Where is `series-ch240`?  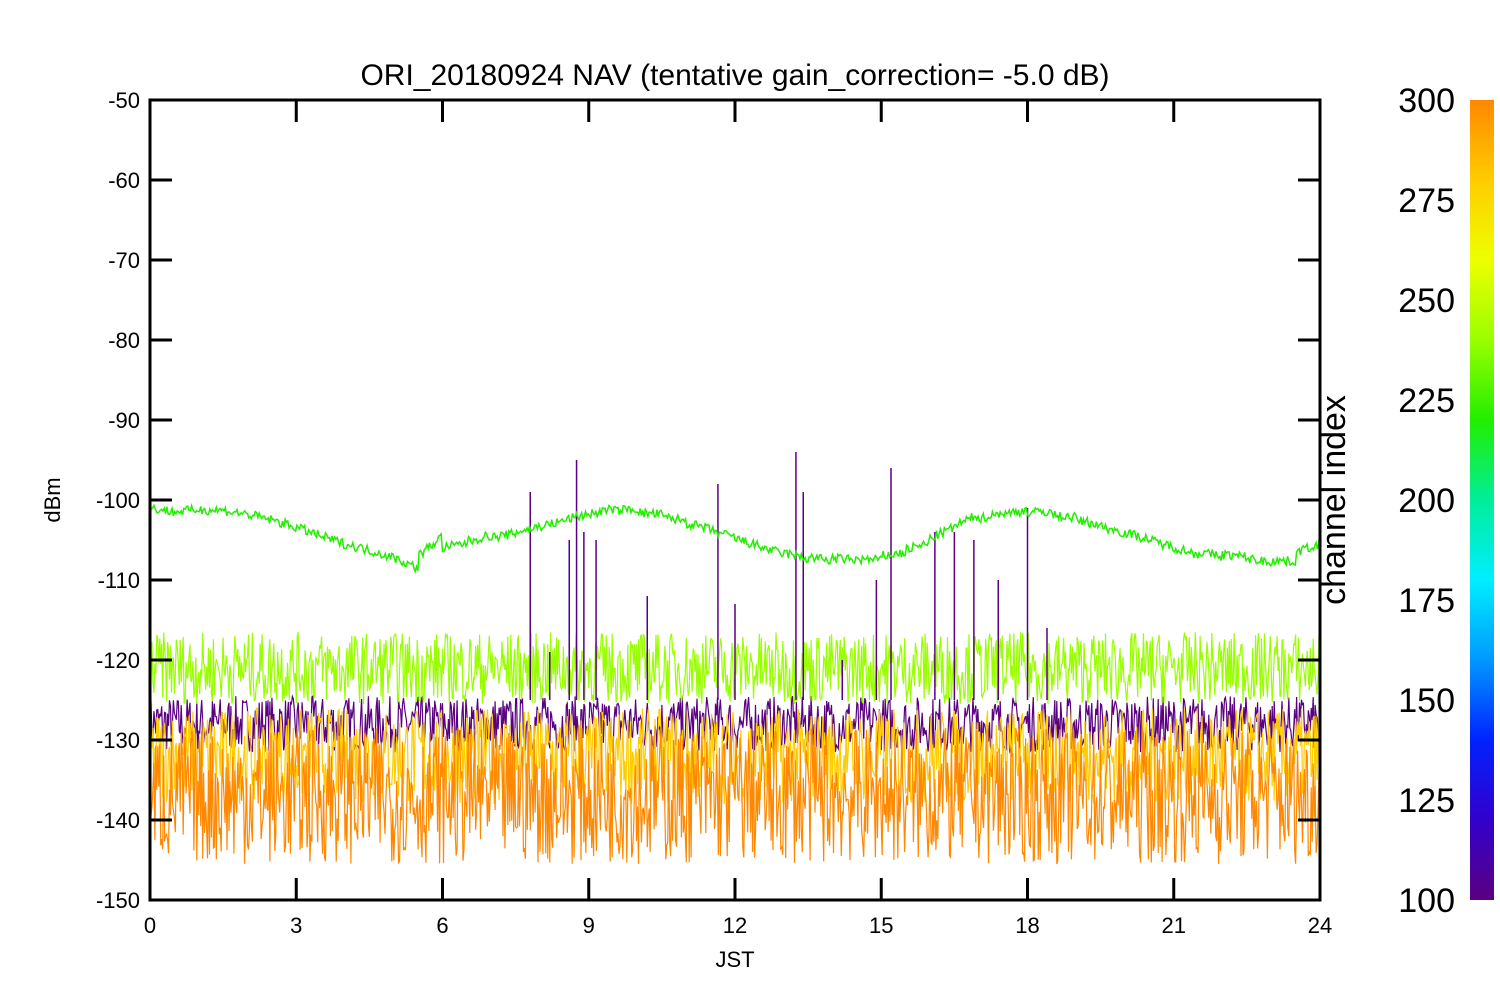 series-ch240 is located at coordinates (735, 538).